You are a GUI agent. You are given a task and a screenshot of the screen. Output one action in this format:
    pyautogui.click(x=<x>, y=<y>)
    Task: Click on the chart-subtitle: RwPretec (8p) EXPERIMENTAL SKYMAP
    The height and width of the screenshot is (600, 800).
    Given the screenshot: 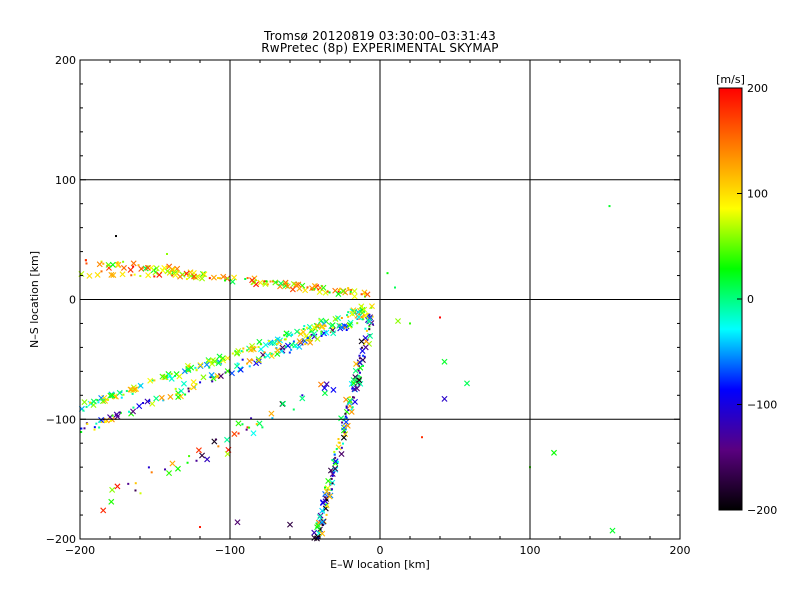 What is the action you would take?
    pyautogui.click(x=380, y=48)
    